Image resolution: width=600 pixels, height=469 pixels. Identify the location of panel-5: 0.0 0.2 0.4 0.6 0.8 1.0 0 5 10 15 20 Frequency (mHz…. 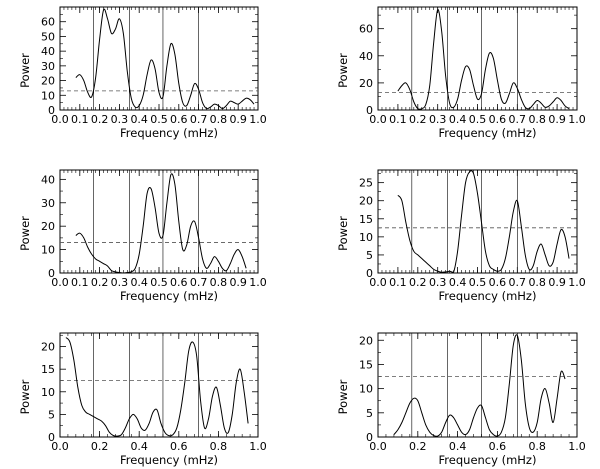
(142, 399).